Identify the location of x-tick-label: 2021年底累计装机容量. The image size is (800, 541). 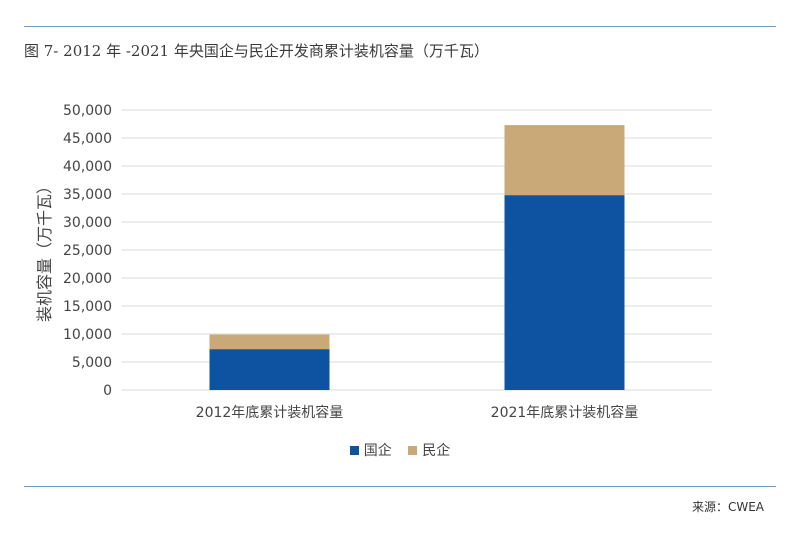
(565, 412).